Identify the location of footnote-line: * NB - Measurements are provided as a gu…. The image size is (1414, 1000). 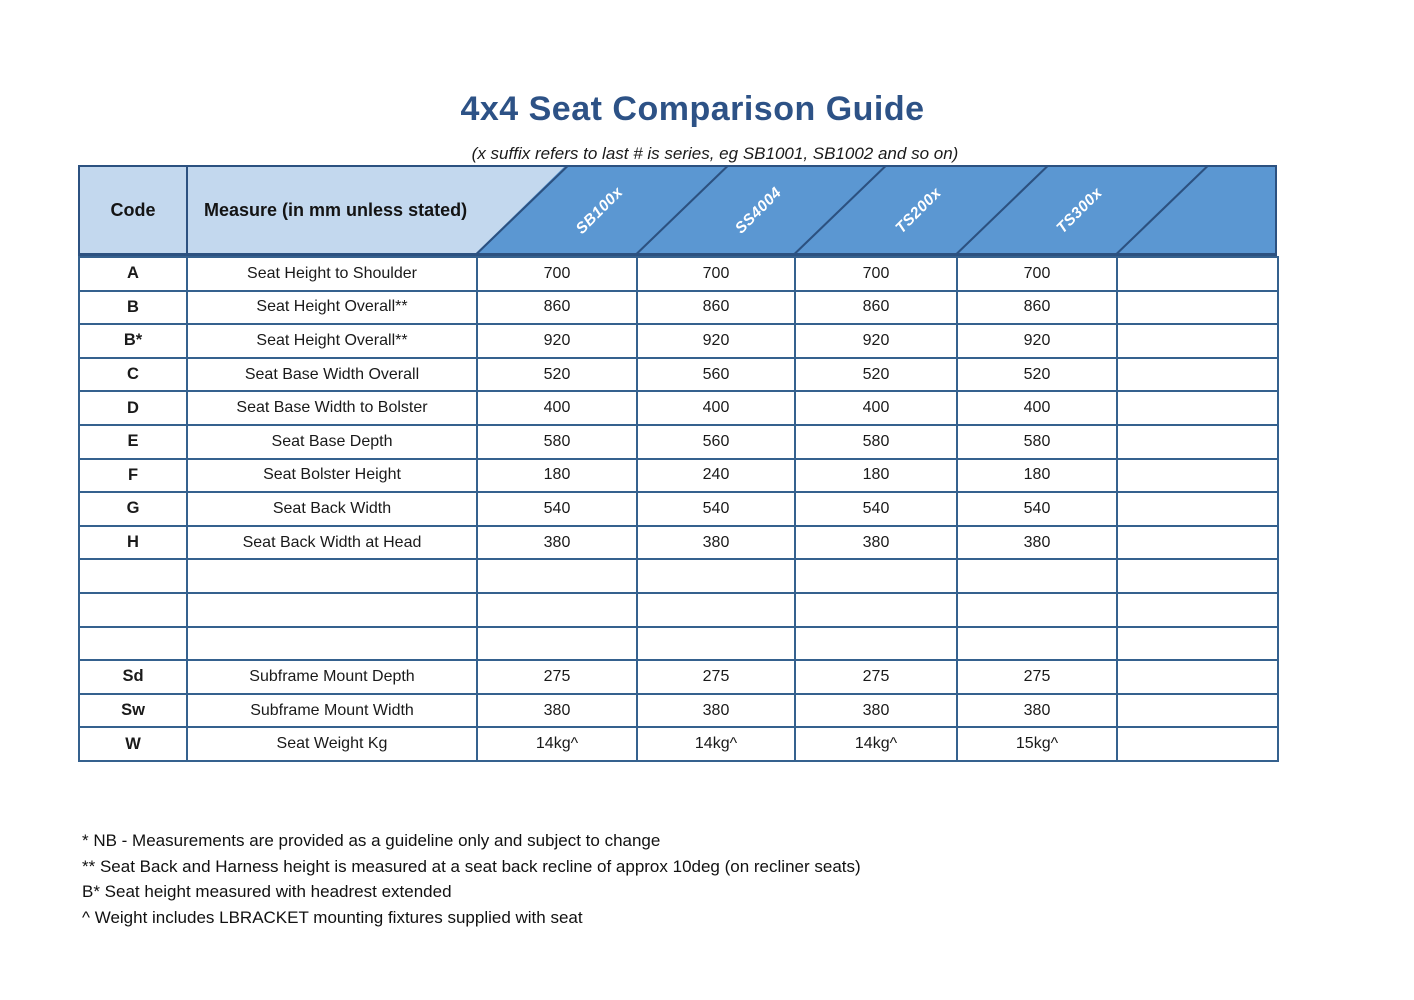
(371, 840).